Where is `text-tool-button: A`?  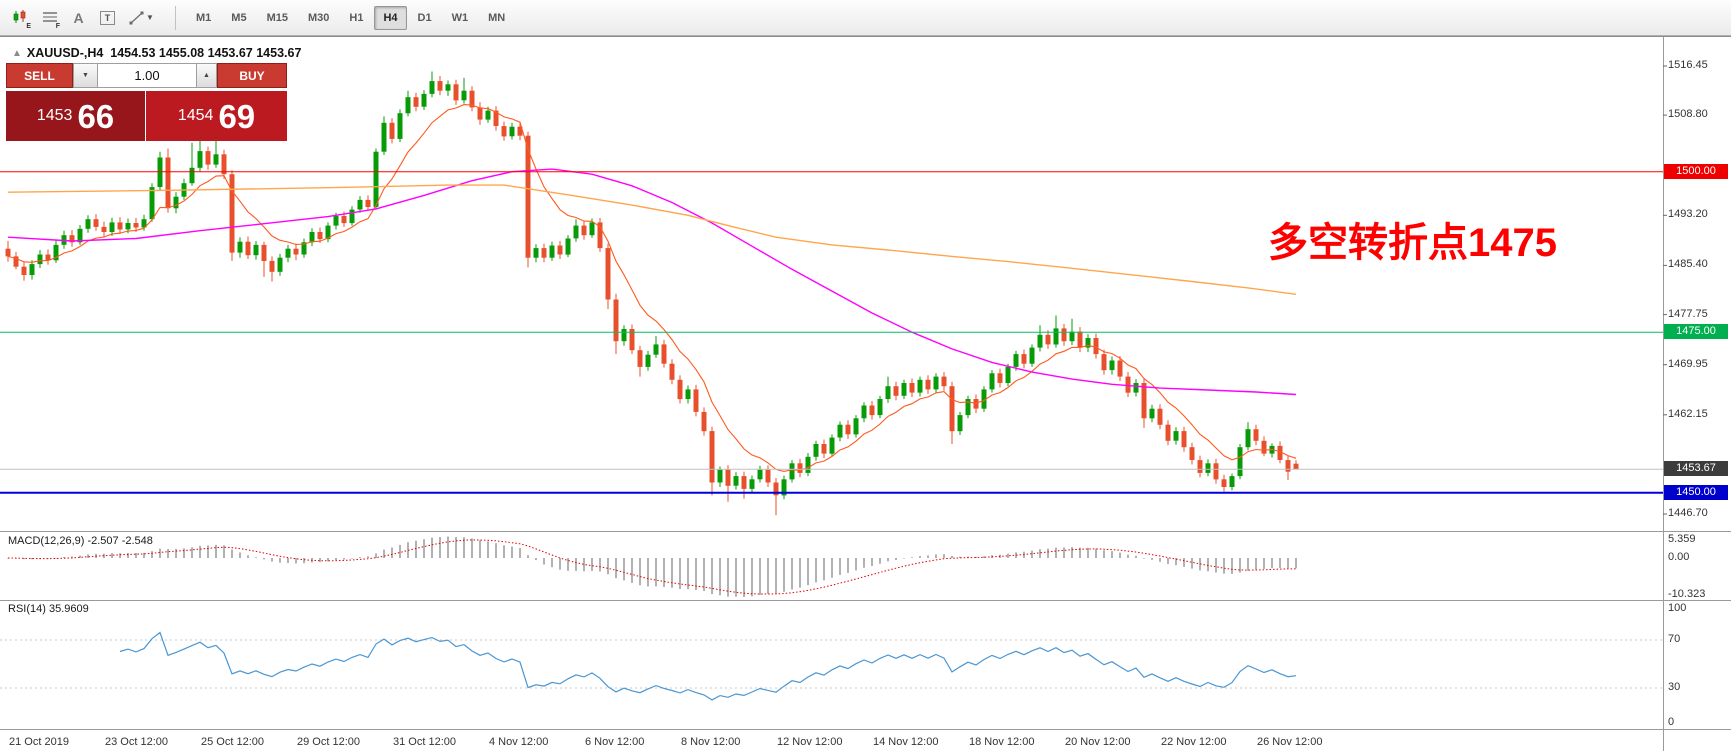
text-tool-button: A is located at coordinates (78, 18).